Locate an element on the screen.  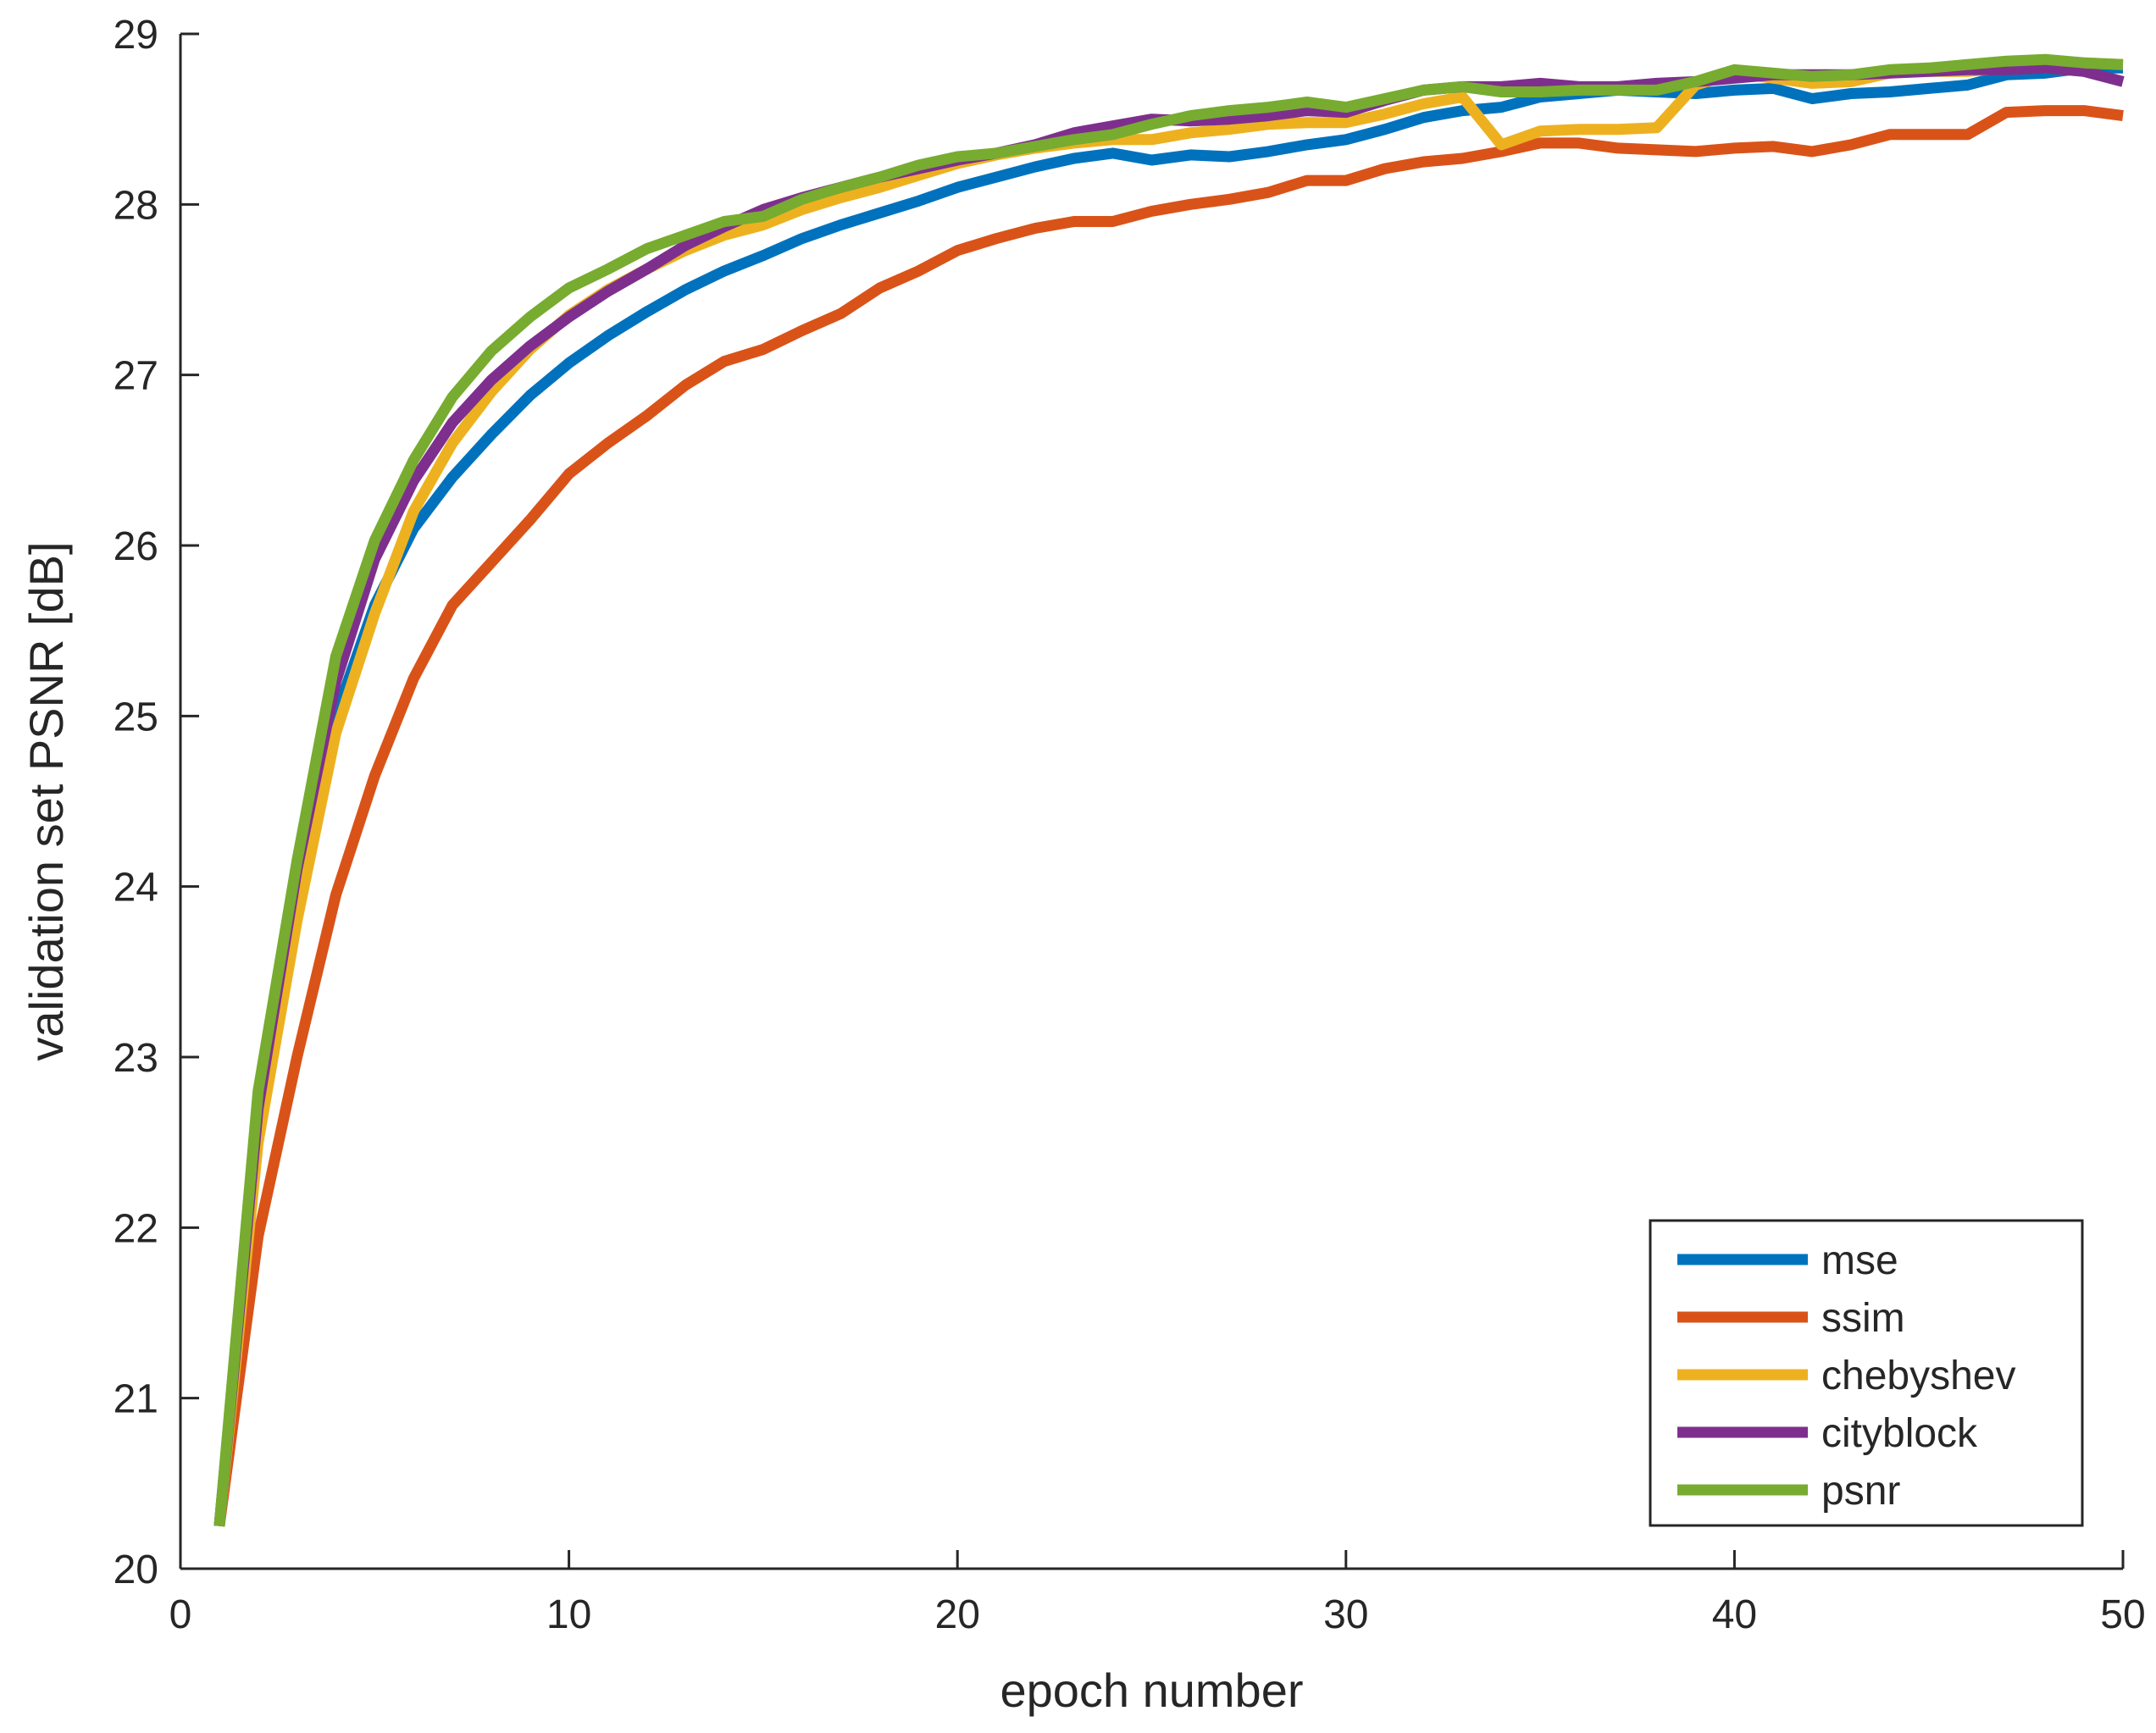
x-tick-label: 40 is located at coordinates (1734, 1614).